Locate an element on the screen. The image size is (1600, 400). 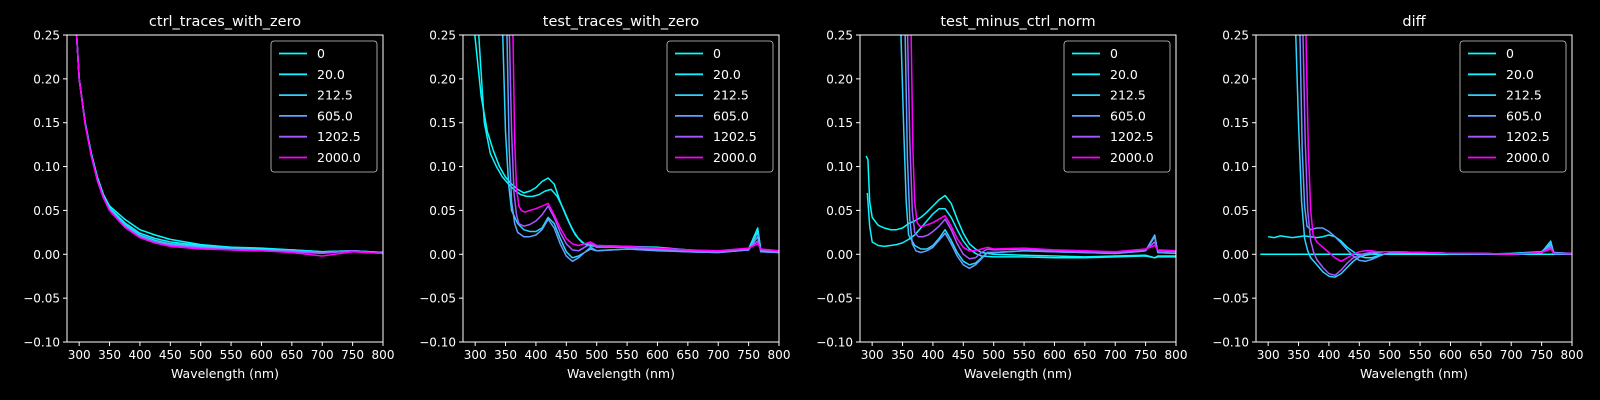
legend-item: 212.5 is located at coordinates (316, 95).